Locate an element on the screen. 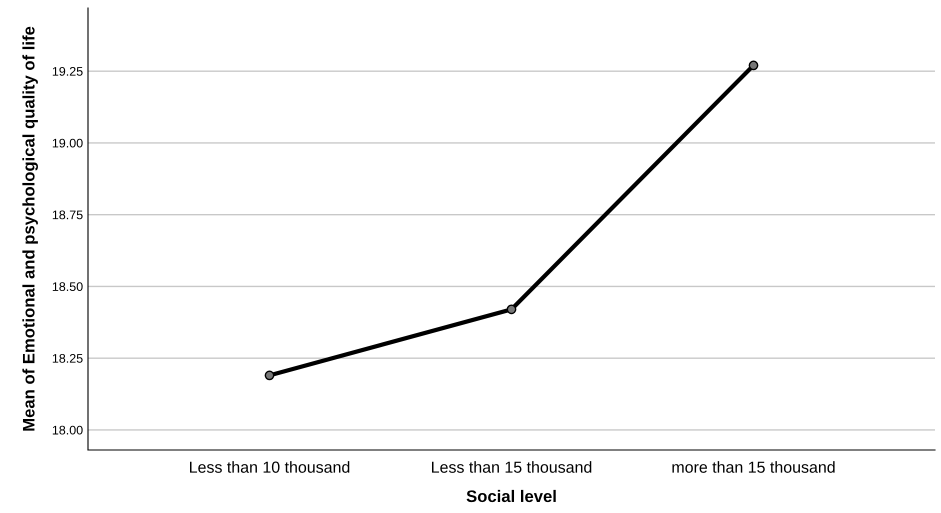 Image resolution: width=941 pixels, height=513 pixels. y-tick-label: 19.00 is located at coordinates (67, 143).